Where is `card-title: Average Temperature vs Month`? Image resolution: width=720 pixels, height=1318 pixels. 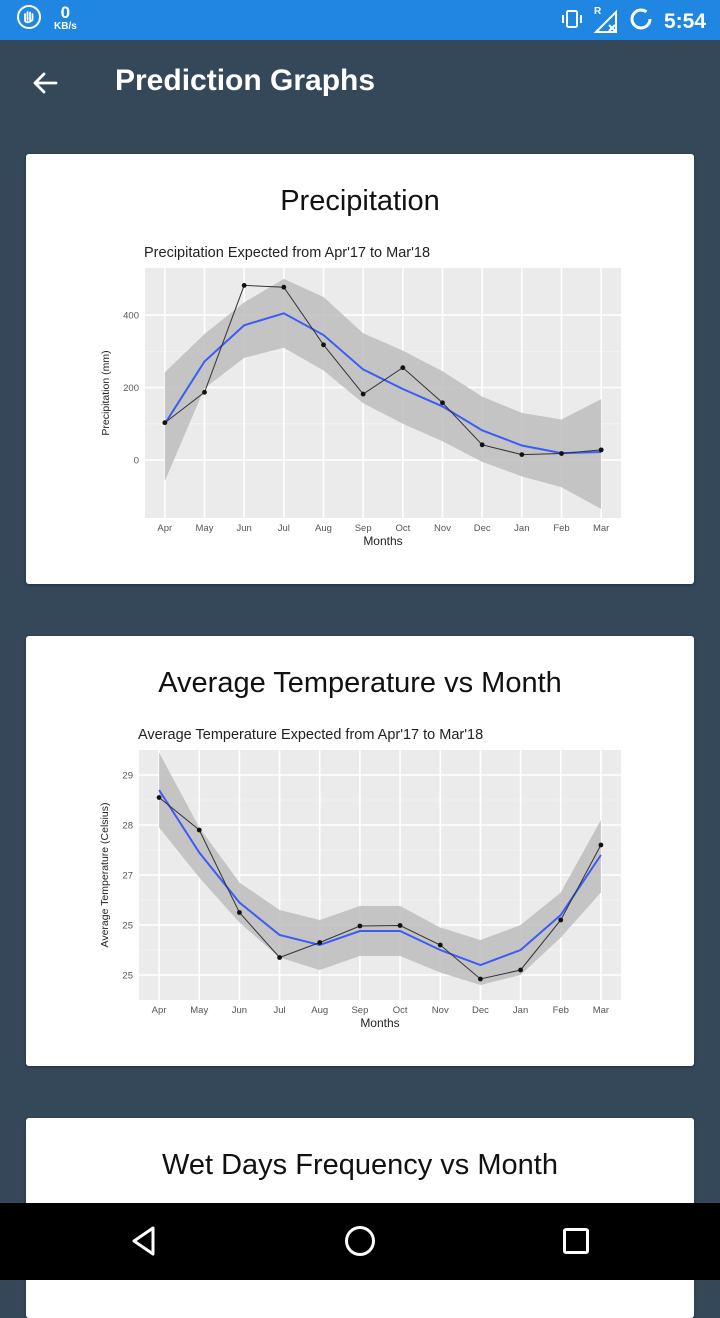 card-title: Average Temperature vs Month is located at coordinates (360, 683).